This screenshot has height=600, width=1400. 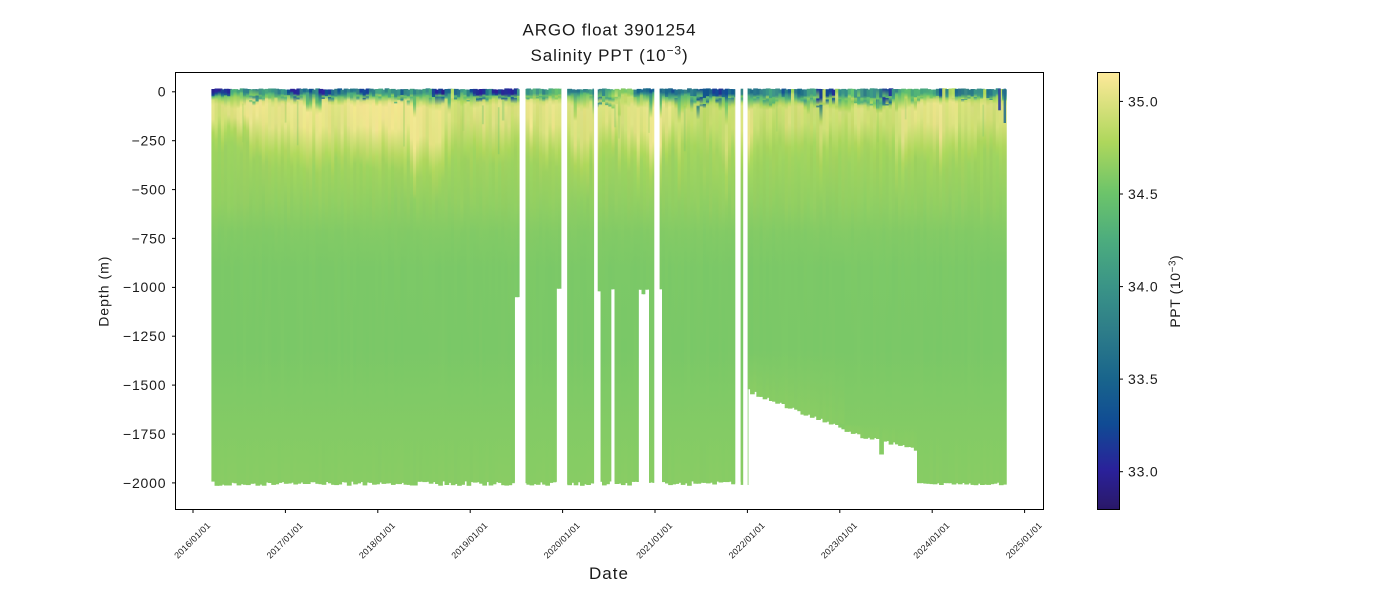 What do you see at coordinates (144, 336) in the screenshot?
I see `svg-text: −1250` at bounding box center [144, 336].